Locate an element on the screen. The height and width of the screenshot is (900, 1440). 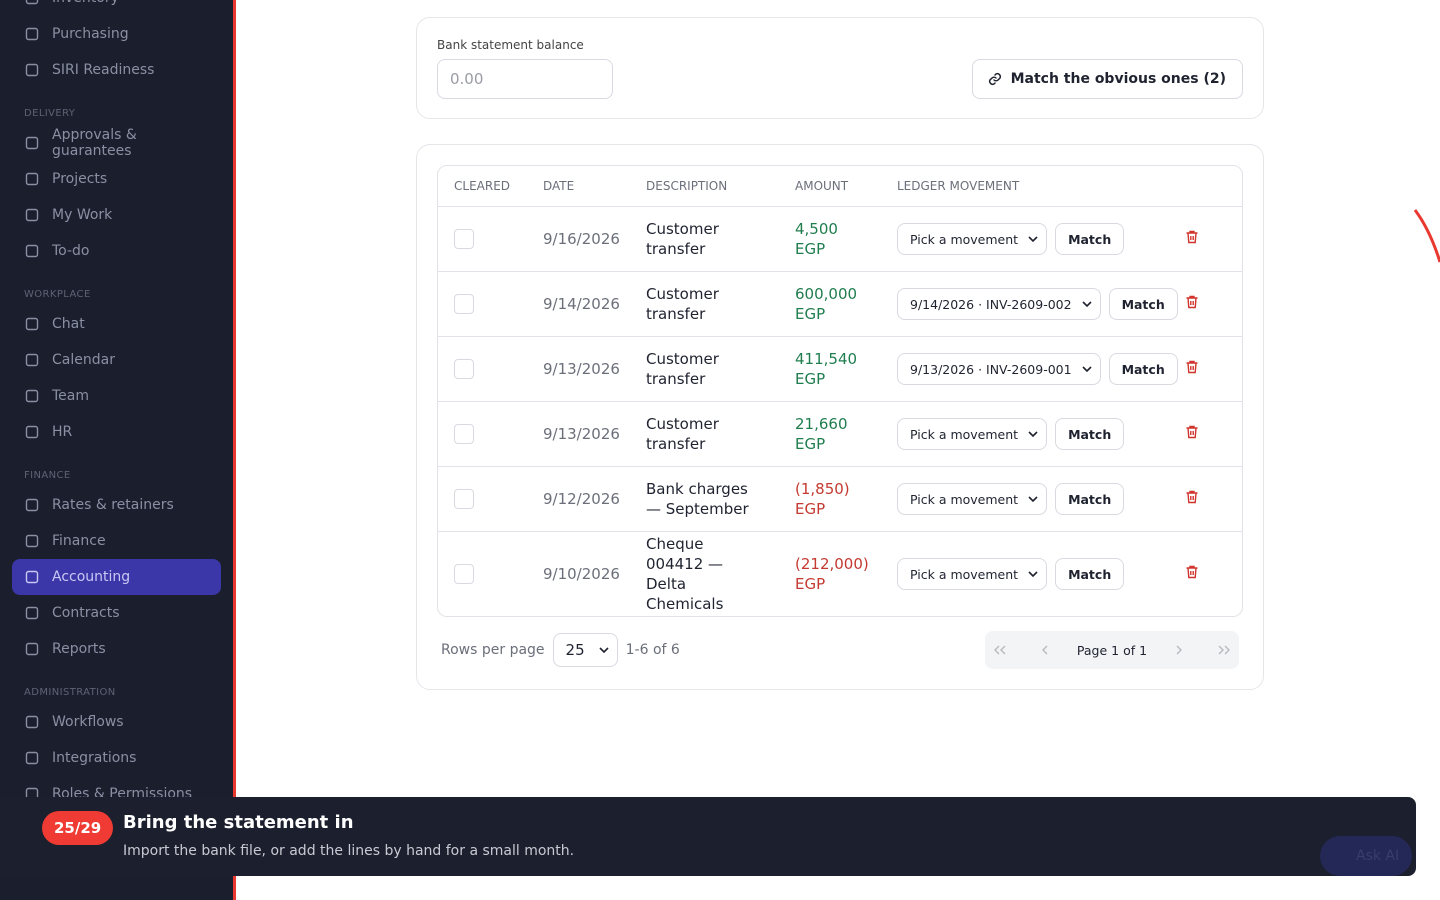
date: 9/10/2026 is located at coordinates (581, 574).